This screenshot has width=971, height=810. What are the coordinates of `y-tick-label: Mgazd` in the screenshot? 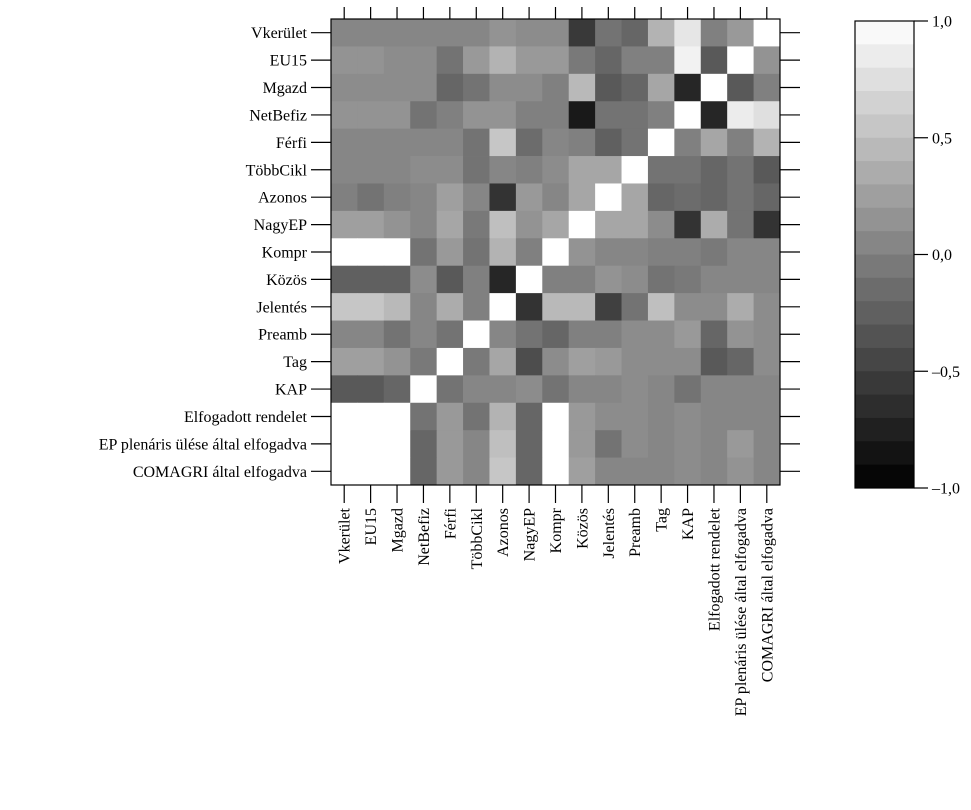 It's located at (285, 88).